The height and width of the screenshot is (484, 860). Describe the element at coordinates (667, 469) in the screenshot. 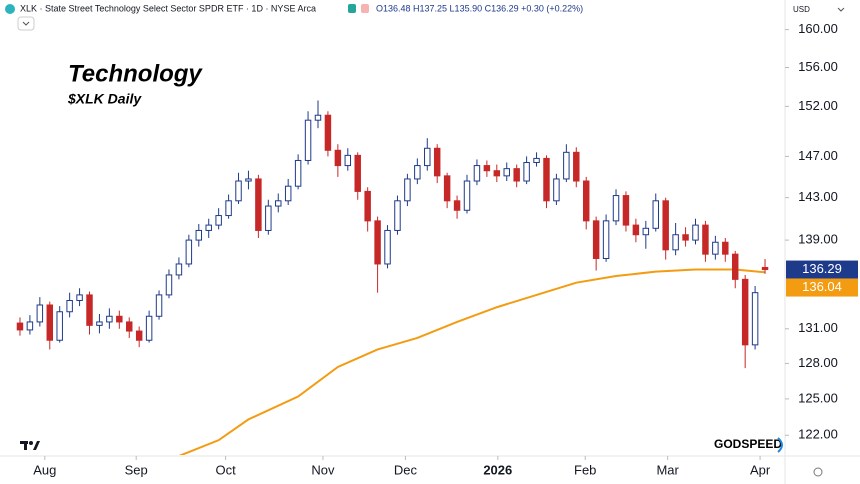

I see `x-tick-label: Mar` at that location.